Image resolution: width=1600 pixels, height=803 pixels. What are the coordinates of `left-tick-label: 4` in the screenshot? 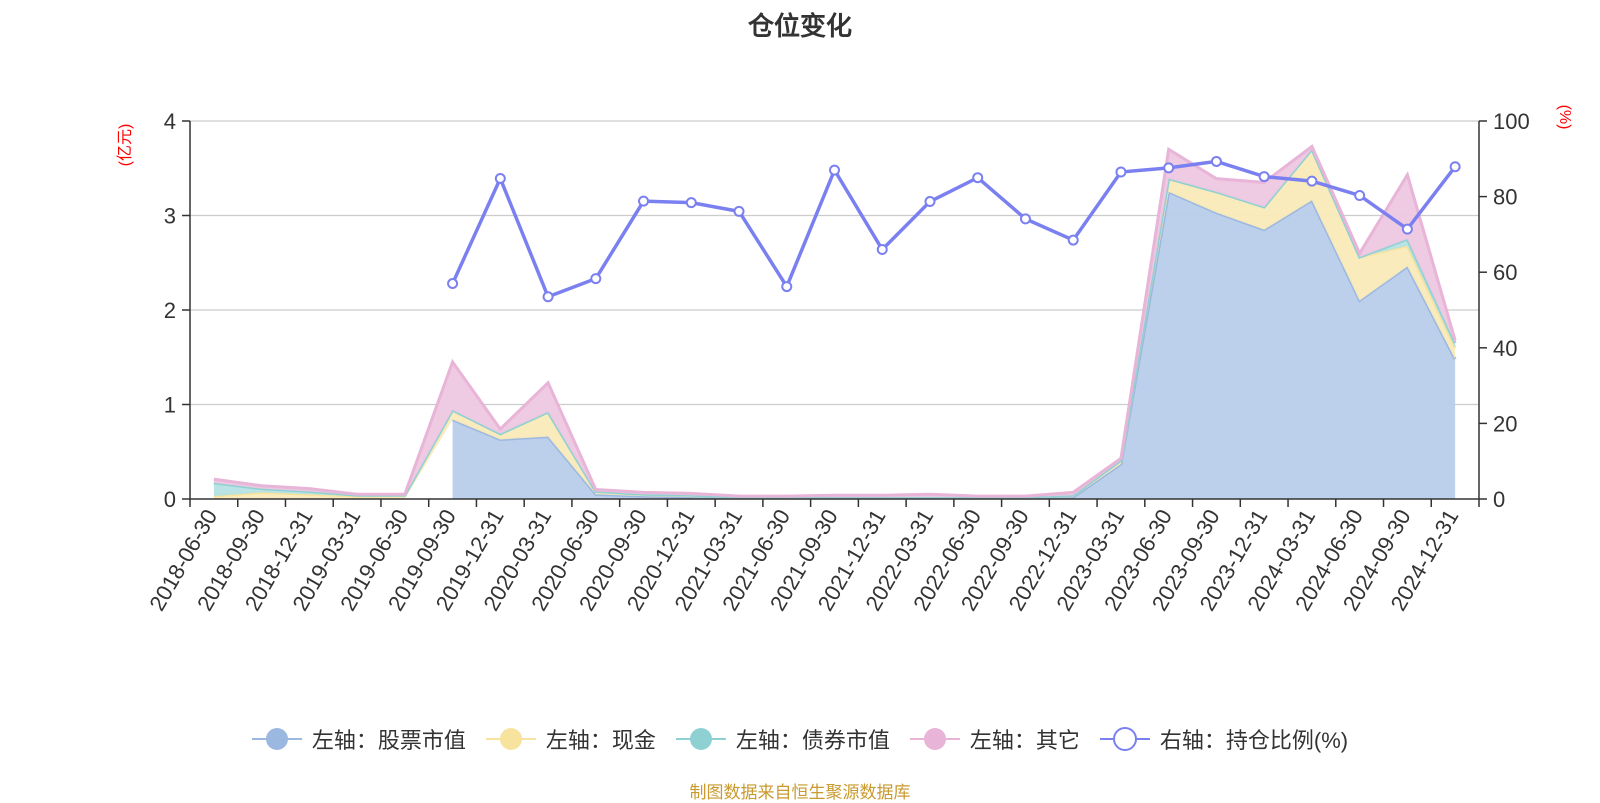 It's located at (170, 121).